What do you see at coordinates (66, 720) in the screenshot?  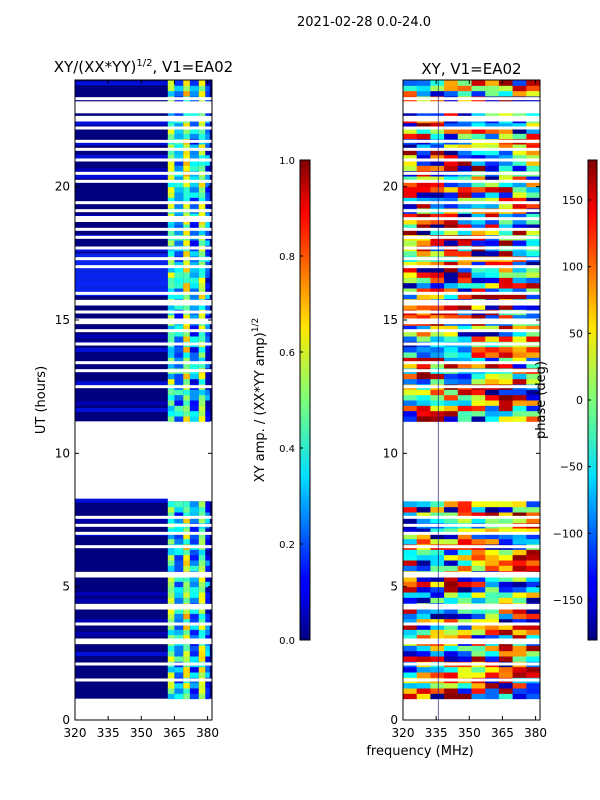 I see `y-tick-label: 0` at bounding box center [66, 720].